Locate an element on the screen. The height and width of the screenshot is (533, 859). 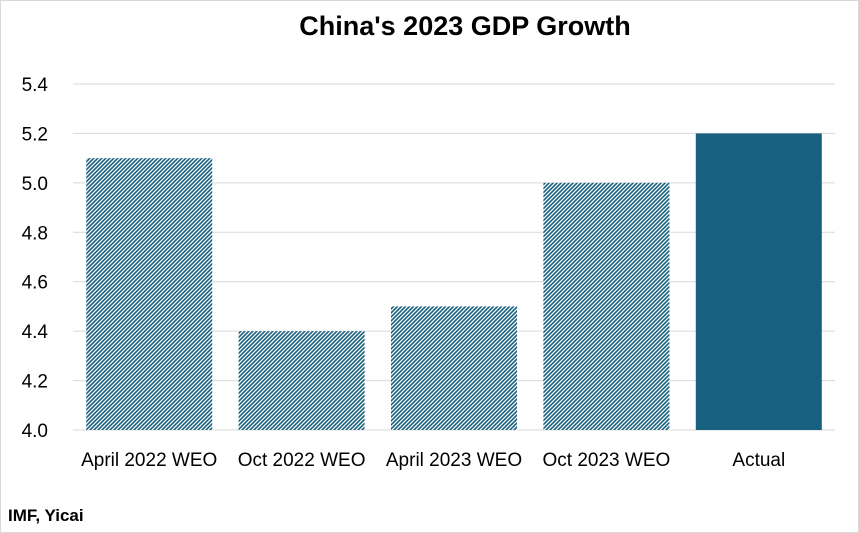
chart-title: China's 2023 GDP Growth is located at coordinates (465, 26).